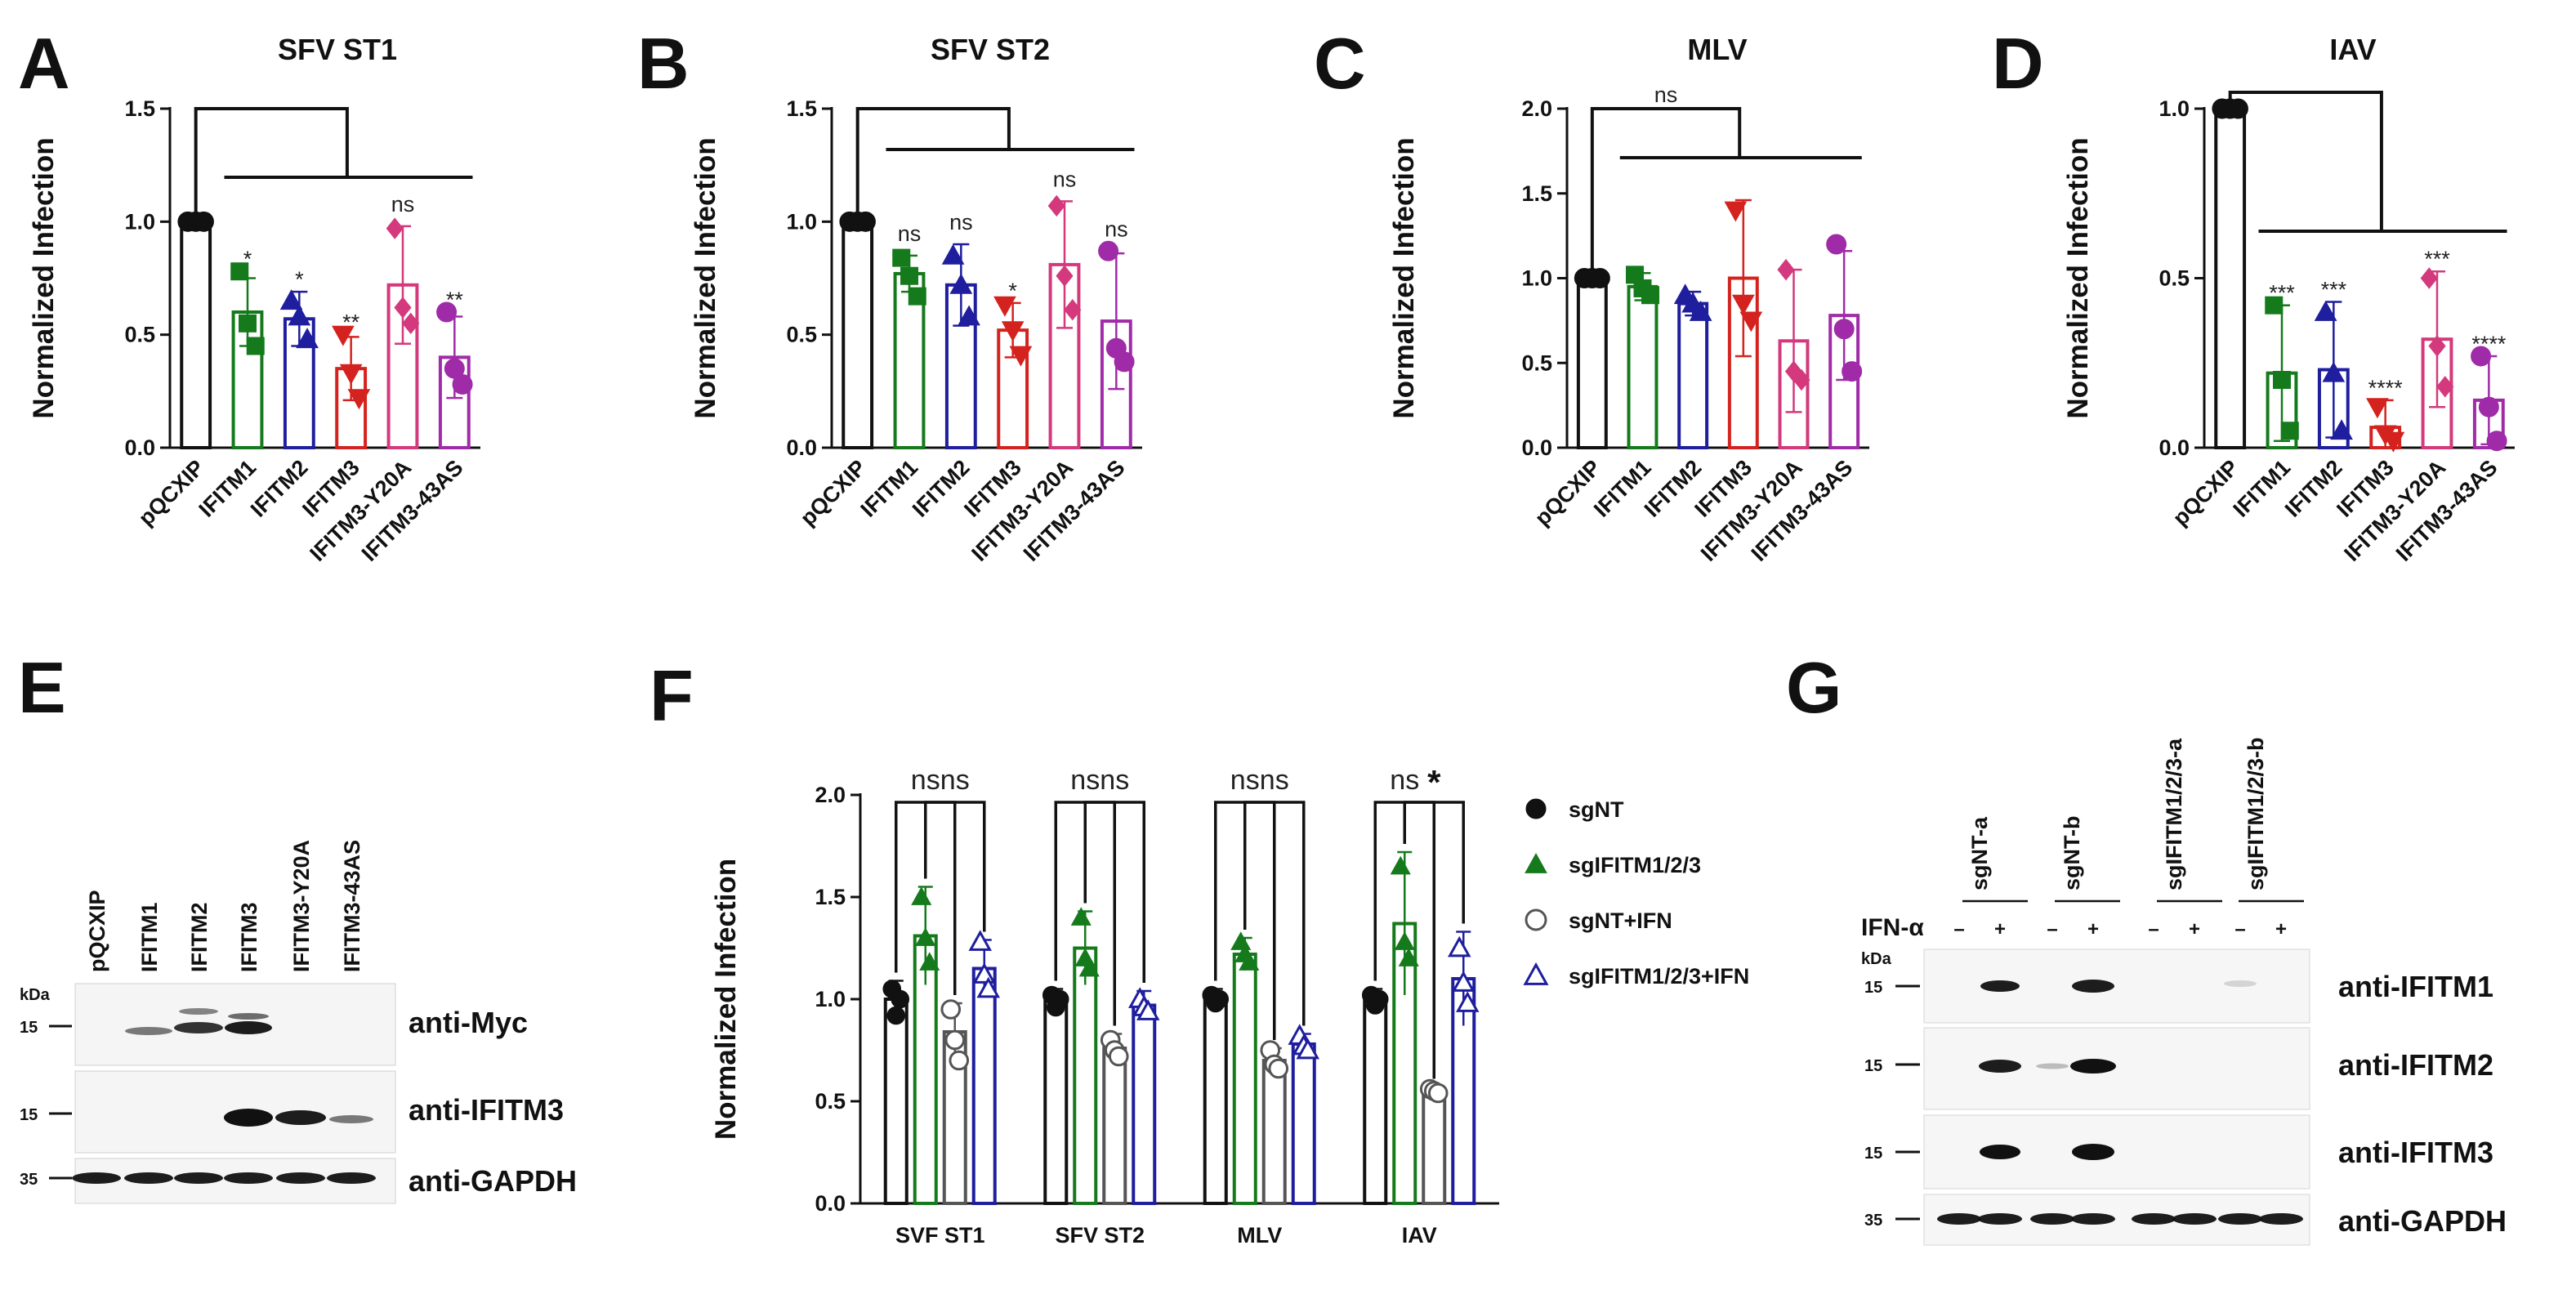 The image size is (2576, 1290). Describe the element at coordinates (706, 277) in the screenshot. I see `y-axis-label: Normalized Infection` at that location.